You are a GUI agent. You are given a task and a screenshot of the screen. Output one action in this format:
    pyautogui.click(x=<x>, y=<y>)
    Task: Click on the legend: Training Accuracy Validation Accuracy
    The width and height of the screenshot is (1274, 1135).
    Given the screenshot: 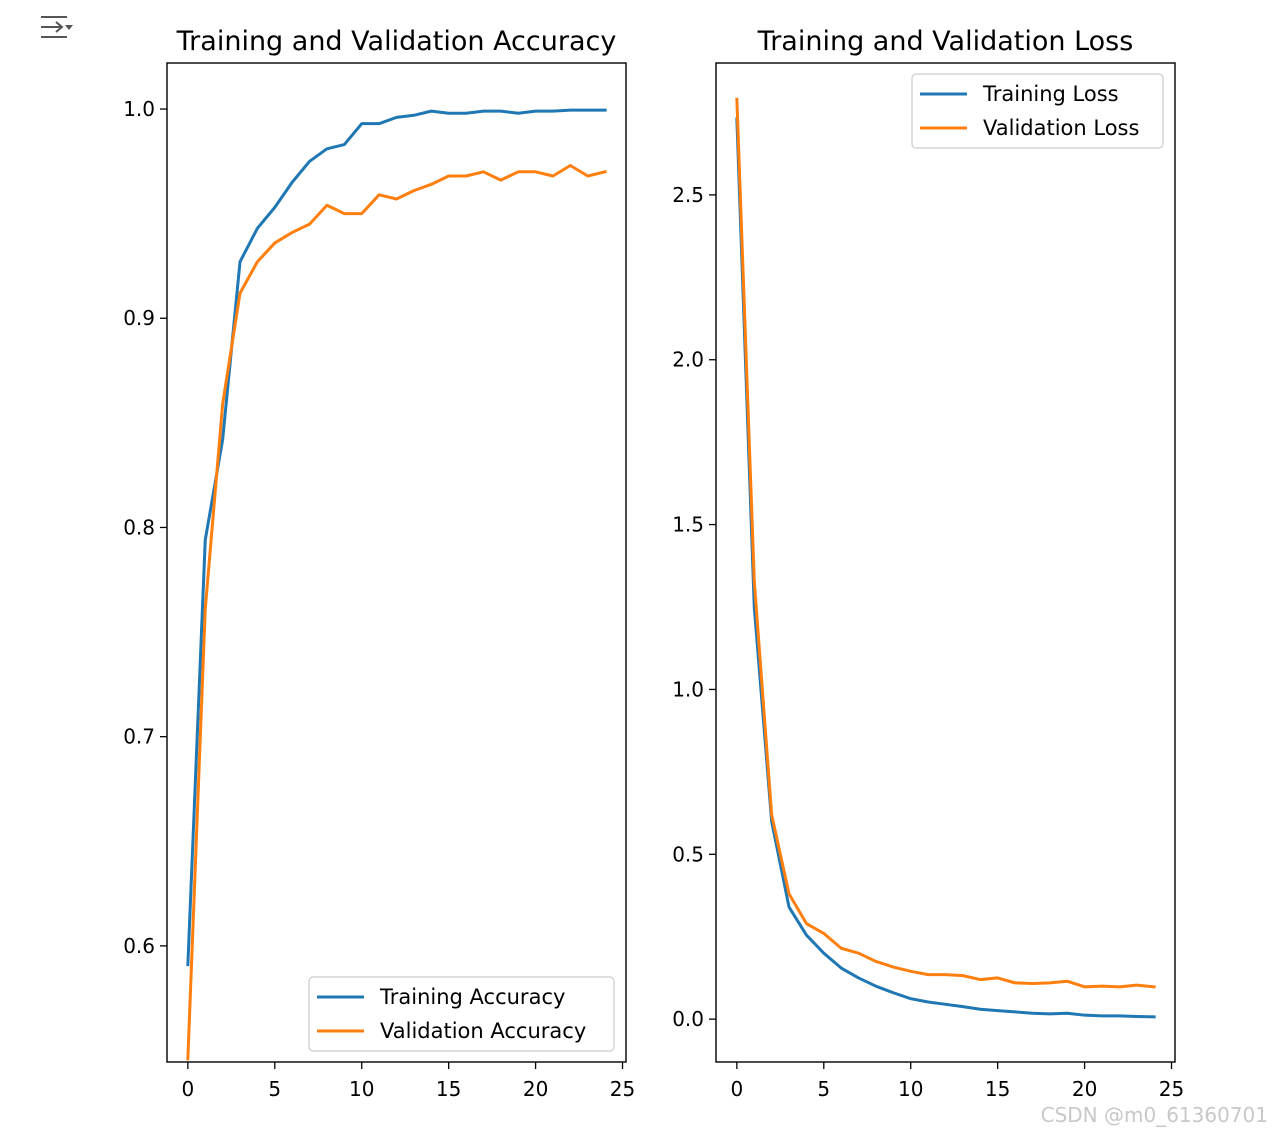 What is the action you would take?
    pyautogui.click(x=461, y=1014)
    